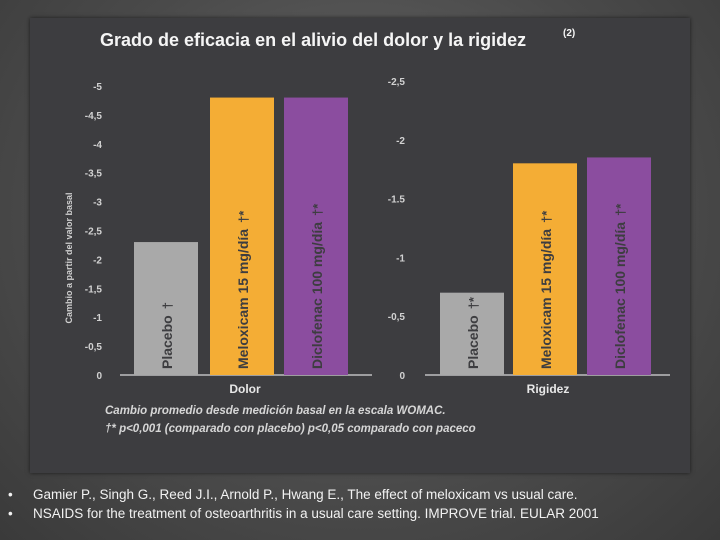 This screenshot has width=720, height=540. Describe the element at coordinates (97, 87) in the screenshot. I see `y-tick-label: -5` at that location.